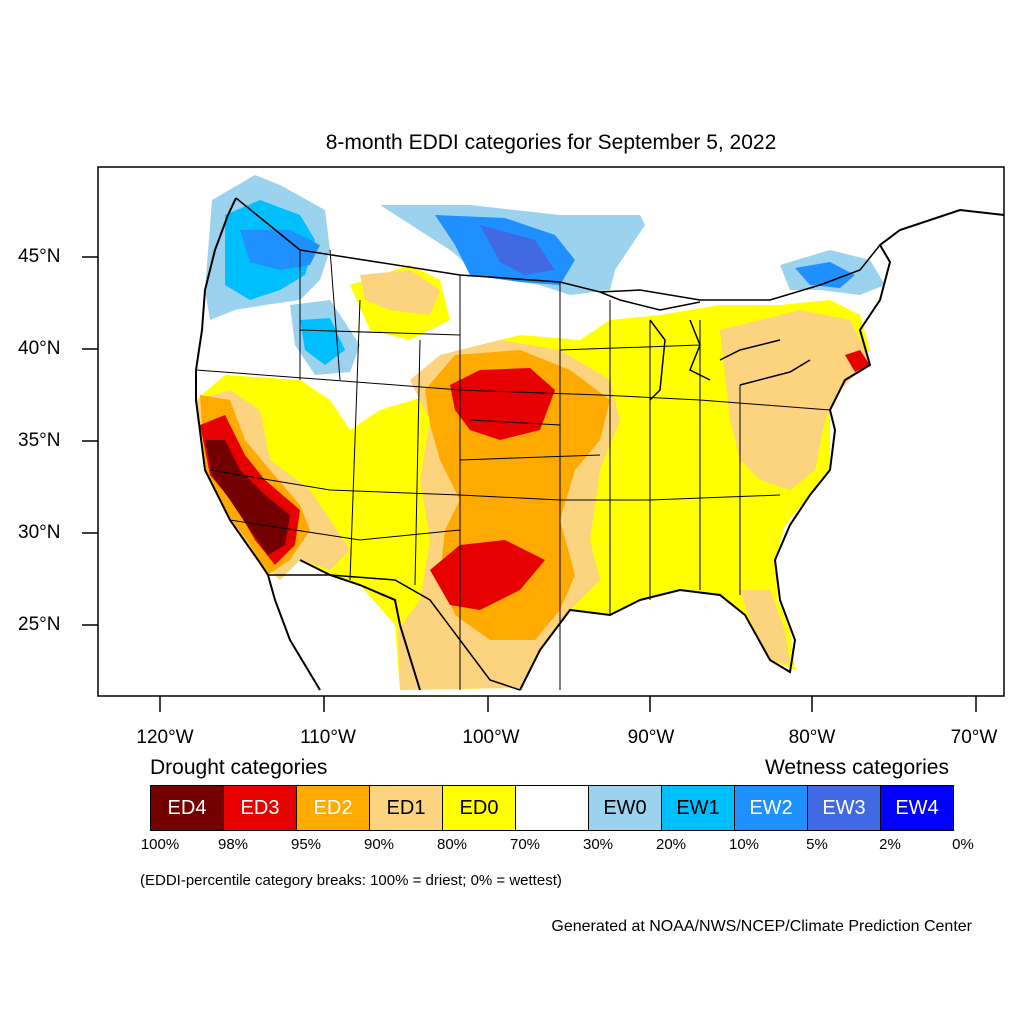 The width and height of the screenshot is (1024, 1024). I want to click on lon-label-110w: 110°W, so click(328, 737).